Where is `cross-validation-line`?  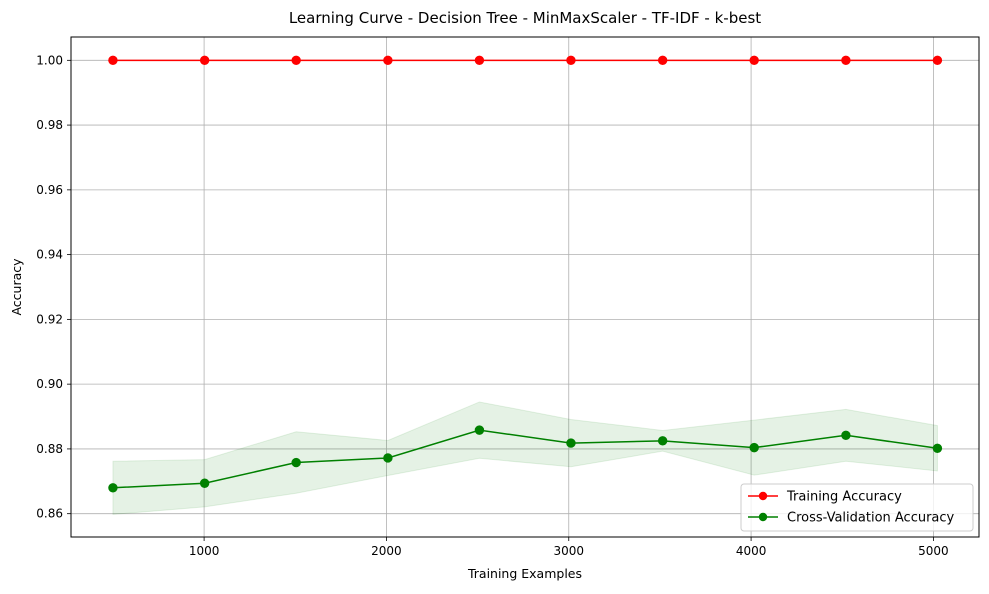
cross-validation-line is located at coordinates (525, 459).